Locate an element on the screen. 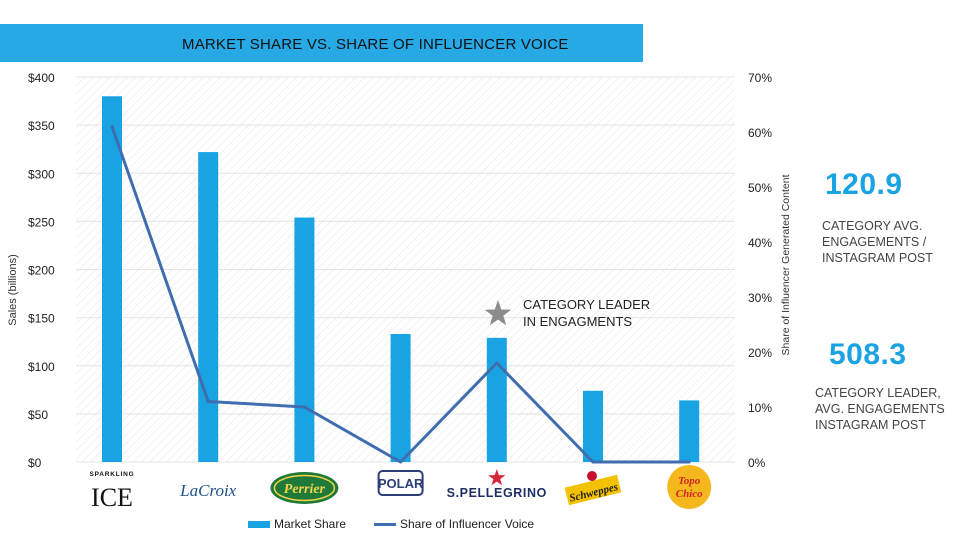 The height and width of the screenshot is (540, 960). logo-schweppes-band is located at coordinates (593, 490).